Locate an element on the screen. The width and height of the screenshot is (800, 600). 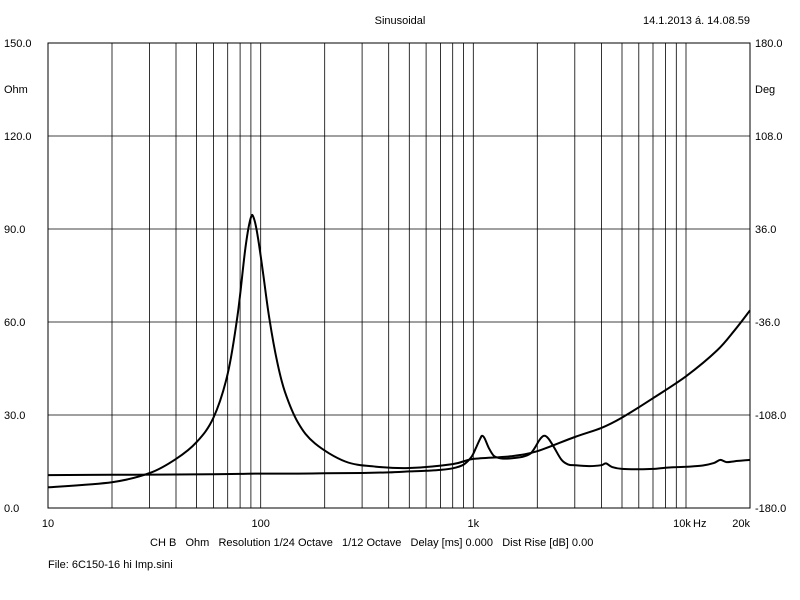
left-axis-unit: Ohm is located at coordinates (16, 90).